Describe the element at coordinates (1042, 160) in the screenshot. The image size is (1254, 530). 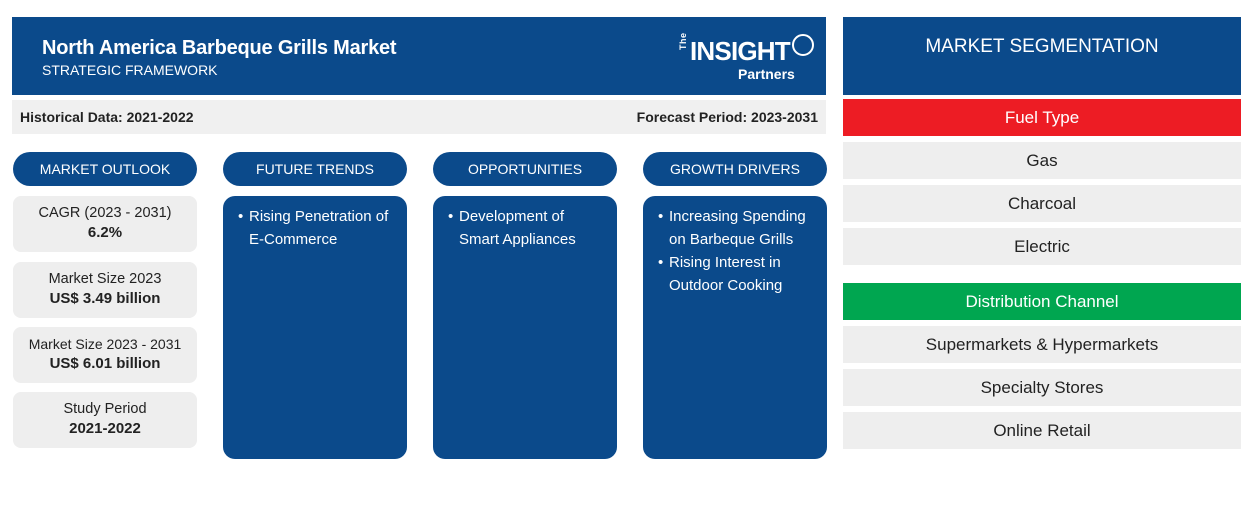
I see `segment-item: Gas` at that location.